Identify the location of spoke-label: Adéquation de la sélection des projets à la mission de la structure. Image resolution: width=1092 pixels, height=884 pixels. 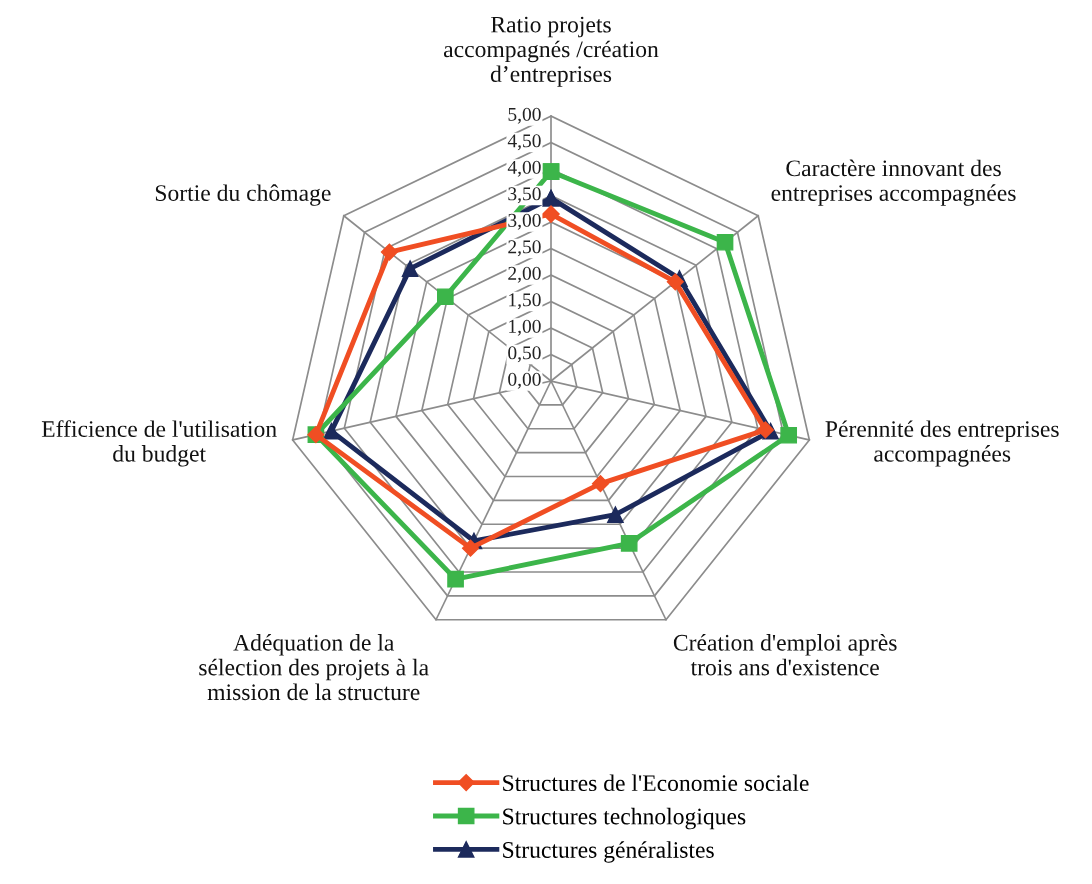
(314, 667).